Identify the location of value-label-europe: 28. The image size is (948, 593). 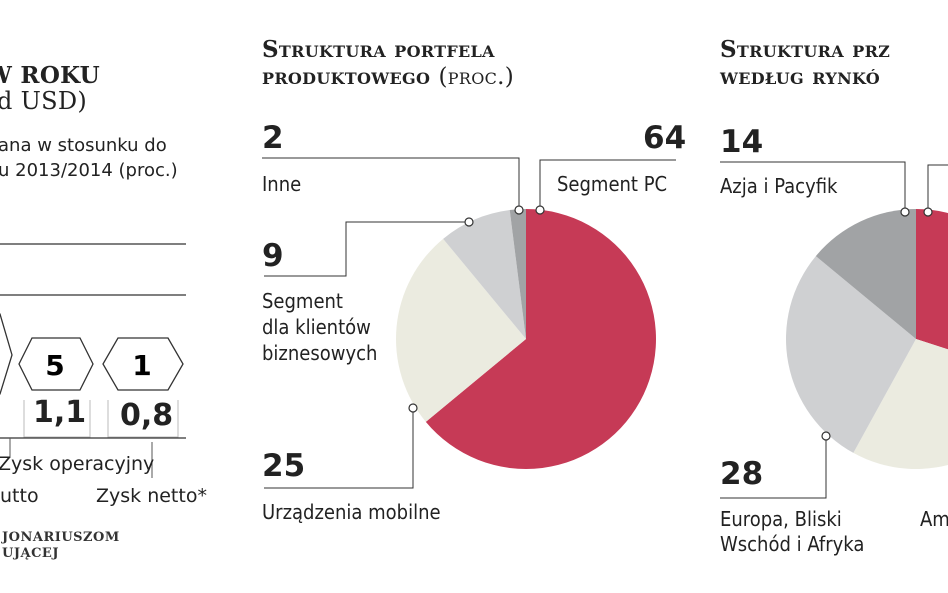
(742, 474).